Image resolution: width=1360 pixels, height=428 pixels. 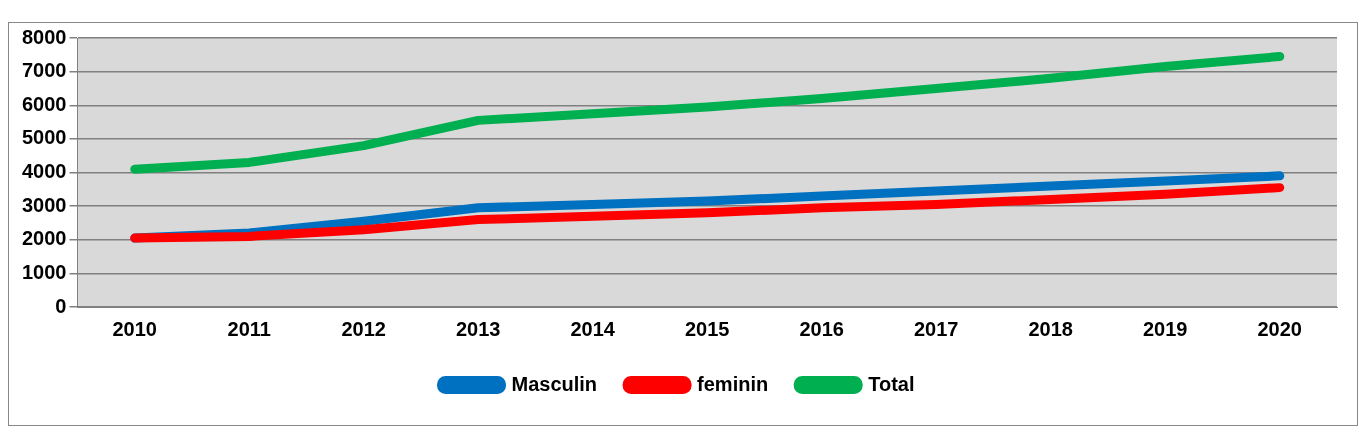 I want to click on y-tick-label: 8000, so click(x=44, y=36).